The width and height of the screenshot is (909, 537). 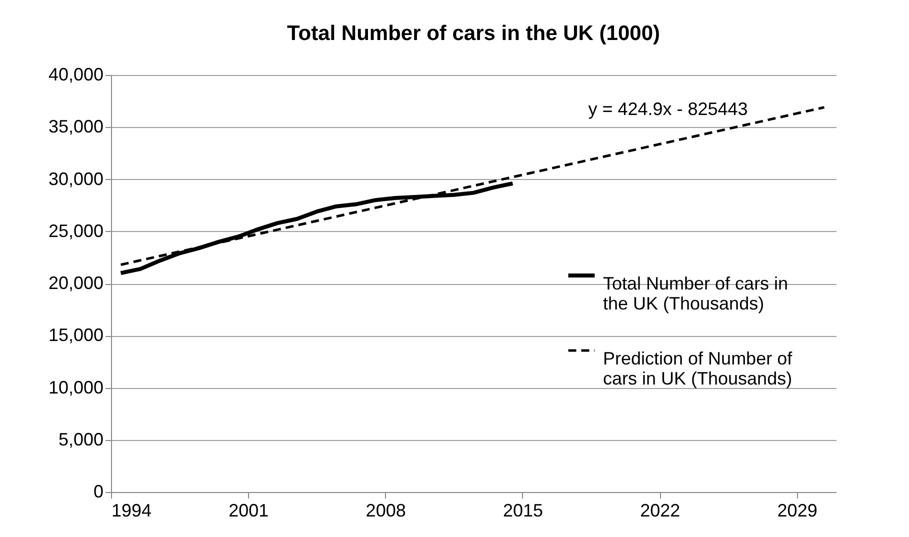 I want to click on legend-label: Total Number of cars in the UK (Thousands), so click(x=695, y=294).